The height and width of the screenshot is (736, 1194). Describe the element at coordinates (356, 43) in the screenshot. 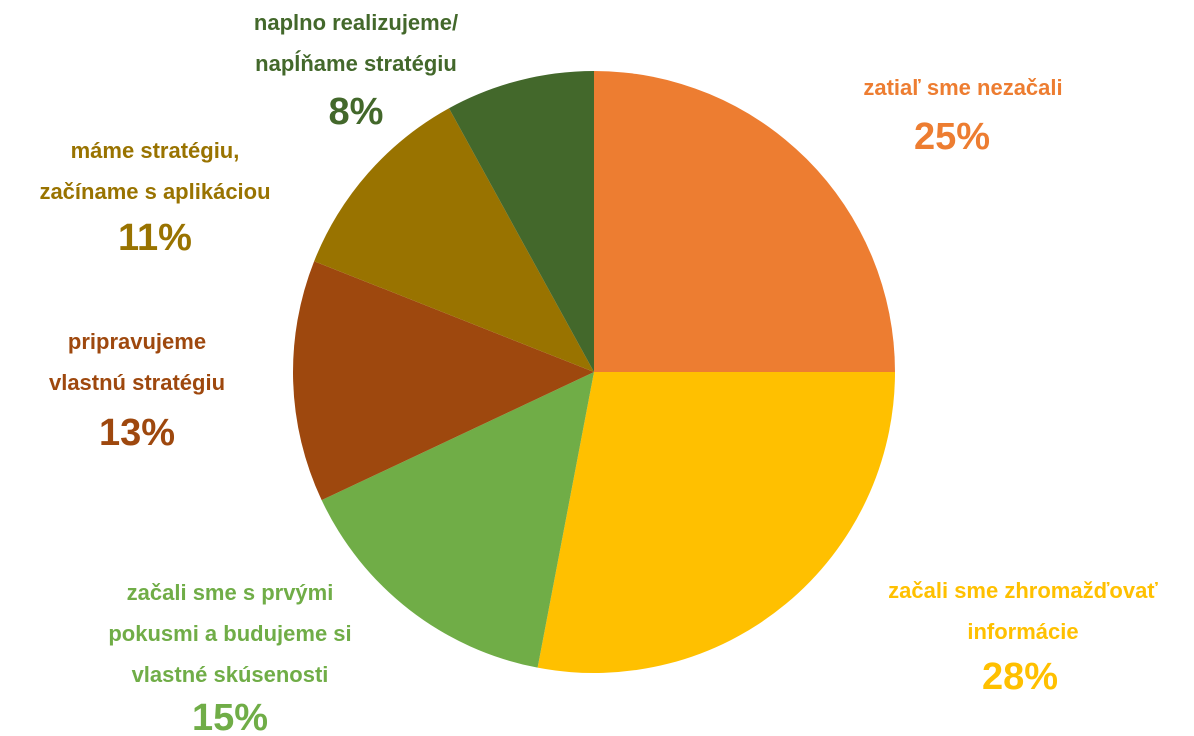

I see `slice-label: naplno realizujeme/ napĺňame stratégiu` at that location.